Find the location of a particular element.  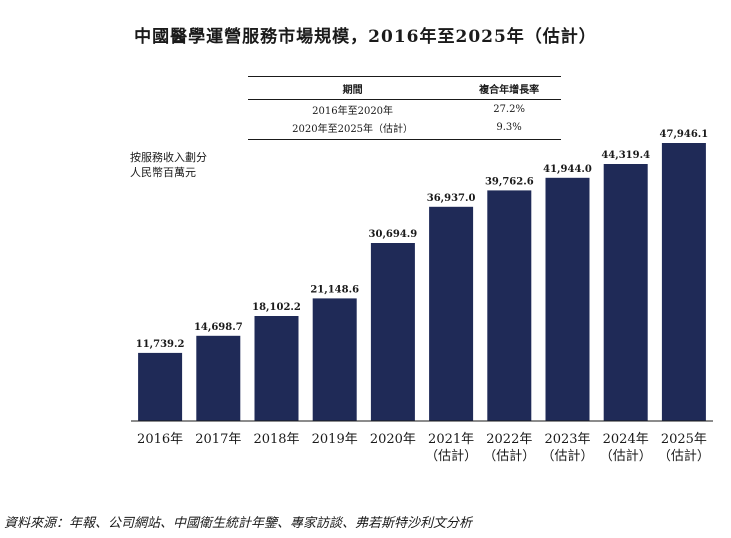

cagr-period: 2020年至2025年（估計） is located at coordinates (353, 129).